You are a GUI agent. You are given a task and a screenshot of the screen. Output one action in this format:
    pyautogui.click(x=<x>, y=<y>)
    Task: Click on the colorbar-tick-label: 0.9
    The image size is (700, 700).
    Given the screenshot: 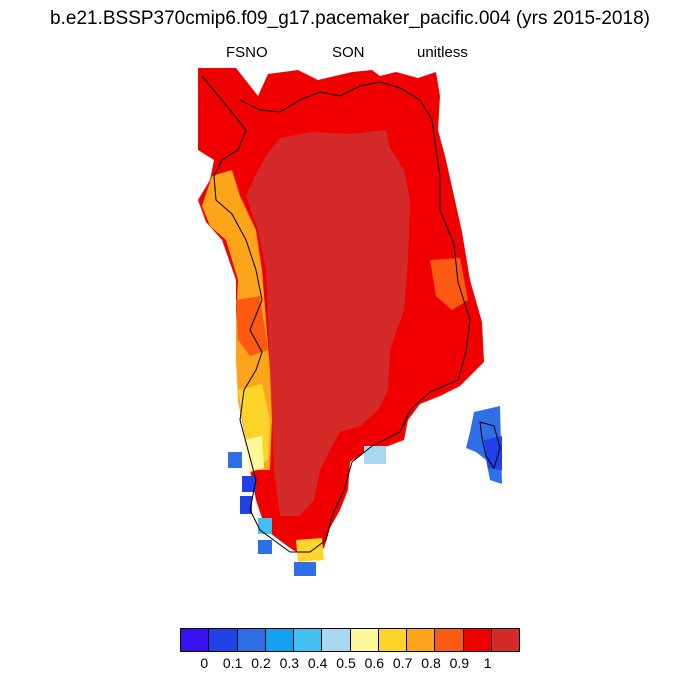 What is the action you would take?
    pyautogui.click(x=459, y=663)
    